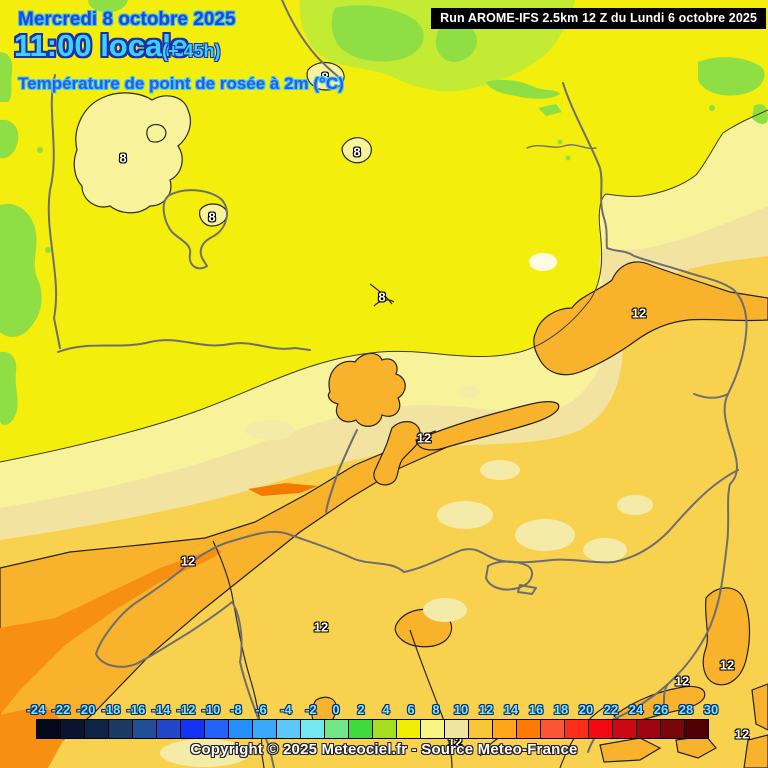 The width and height of the screenshot is (768, 768). Describe the element at coordinates (111, 709) in the screenshot. I see `colorbar-label: -18` at that location.